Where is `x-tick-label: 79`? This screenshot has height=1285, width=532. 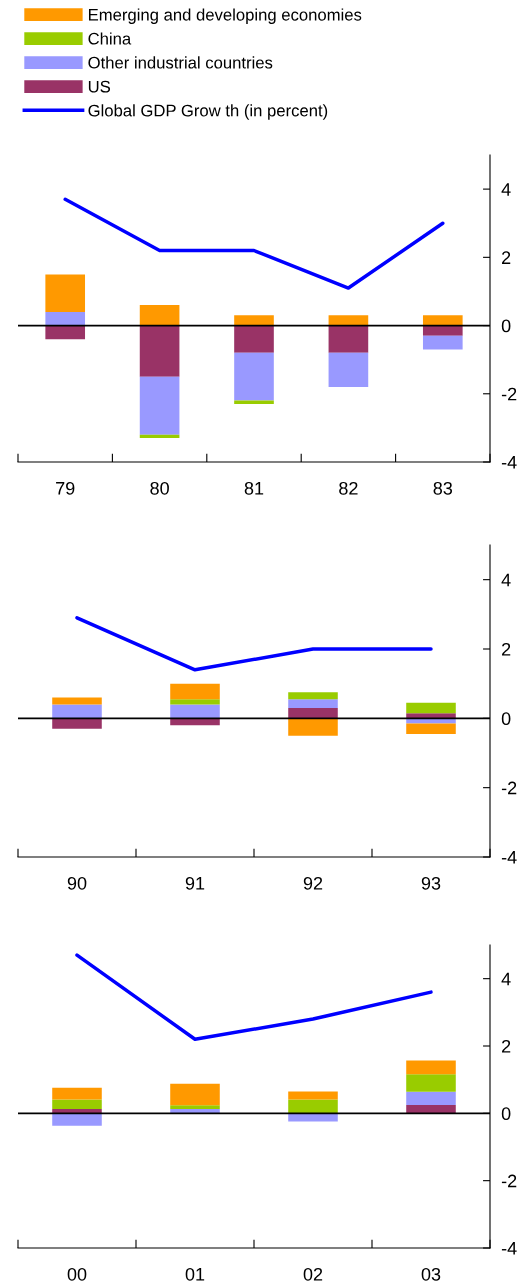 x-tick-label: 79 is located at coordinates (65, 488).